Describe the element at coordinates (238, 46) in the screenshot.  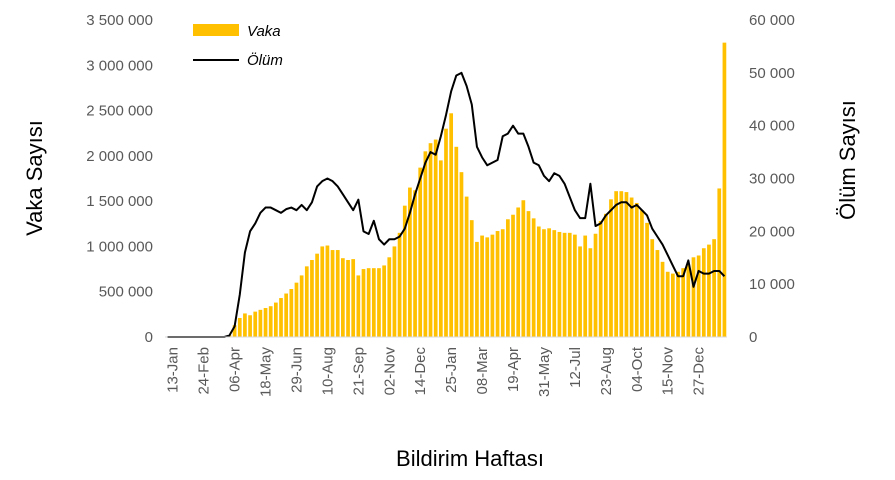
I see `legend: Vaka Ölüm` at that location.